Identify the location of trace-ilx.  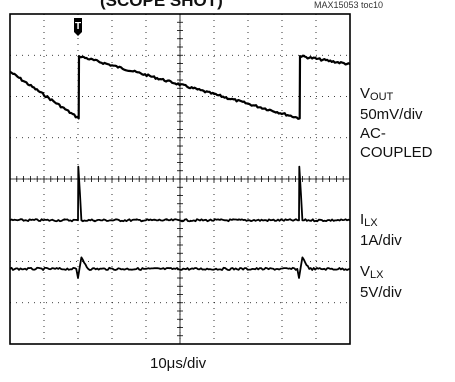
(180, 194).